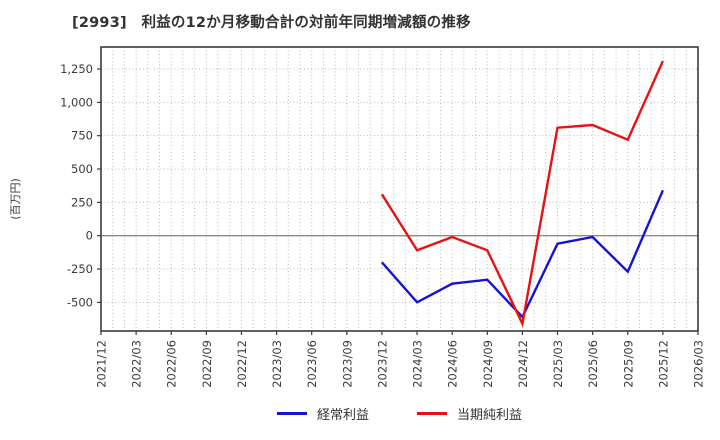 This screenshot has width=720, height=440. Describe the element at coordinates (432, 413) in the screenshot. I see `legend-line-net-profit-icon` at that location.